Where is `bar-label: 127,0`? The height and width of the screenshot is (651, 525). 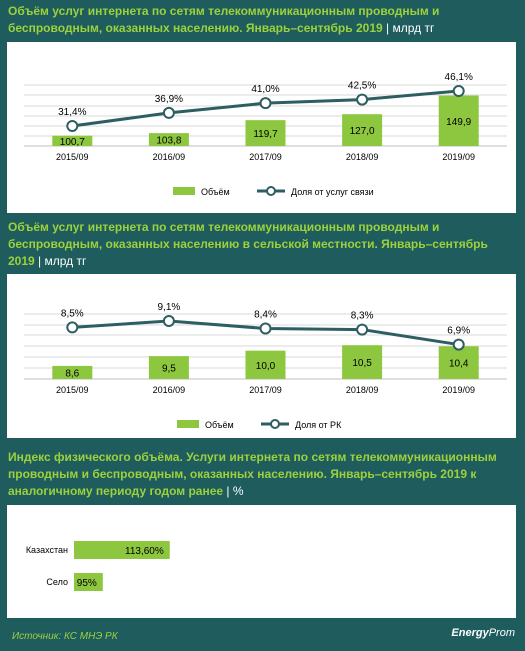 bar-label: 127,0 is located at coordinates (362, 131).